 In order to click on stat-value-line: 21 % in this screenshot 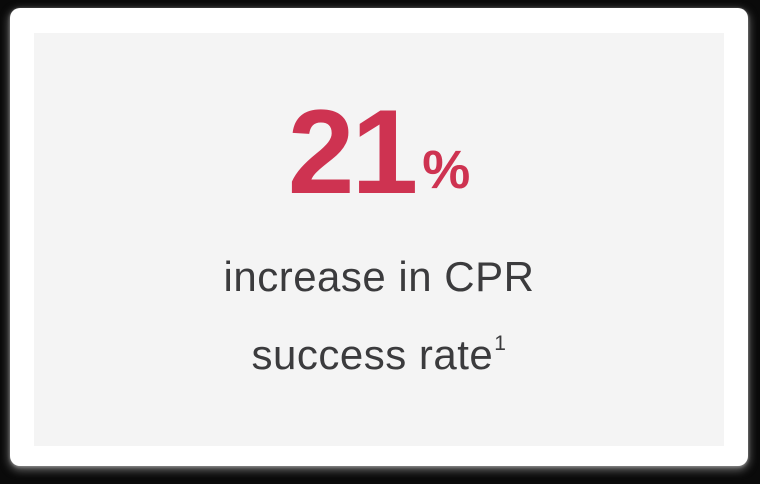, I will do `click(379, 152)`.